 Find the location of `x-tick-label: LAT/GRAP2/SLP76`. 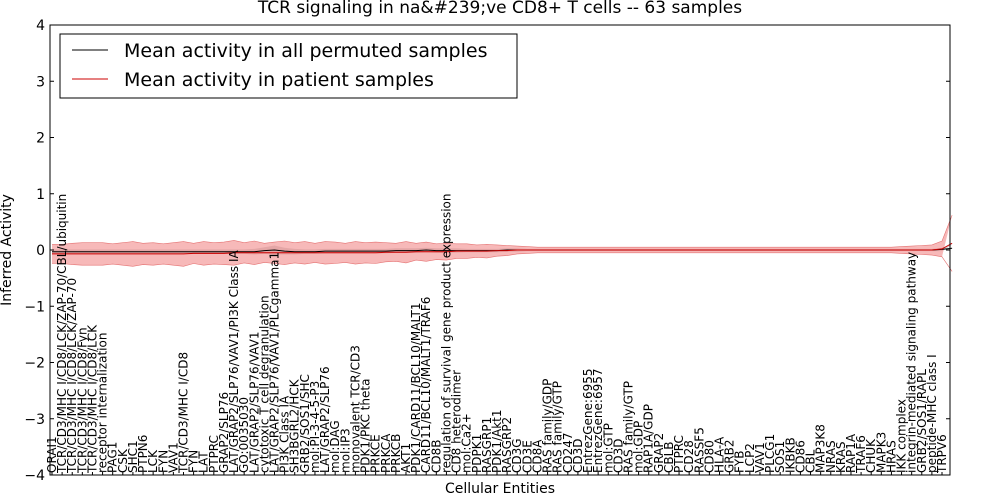

x-tick-label: LAT/GRAP2/SLP76 is located at coordinates (325, 419).